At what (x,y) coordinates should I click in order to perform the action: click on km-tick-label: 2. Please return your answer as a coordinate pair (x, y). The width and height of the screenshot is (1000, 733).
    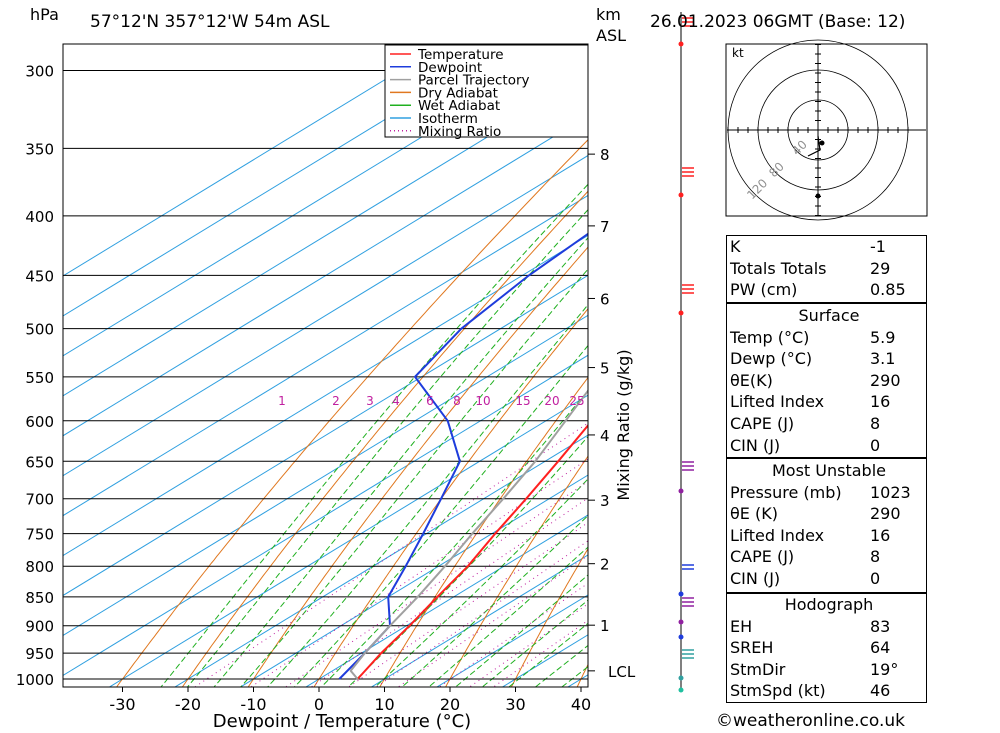
    Looking at the image, I should click on (605, 565).